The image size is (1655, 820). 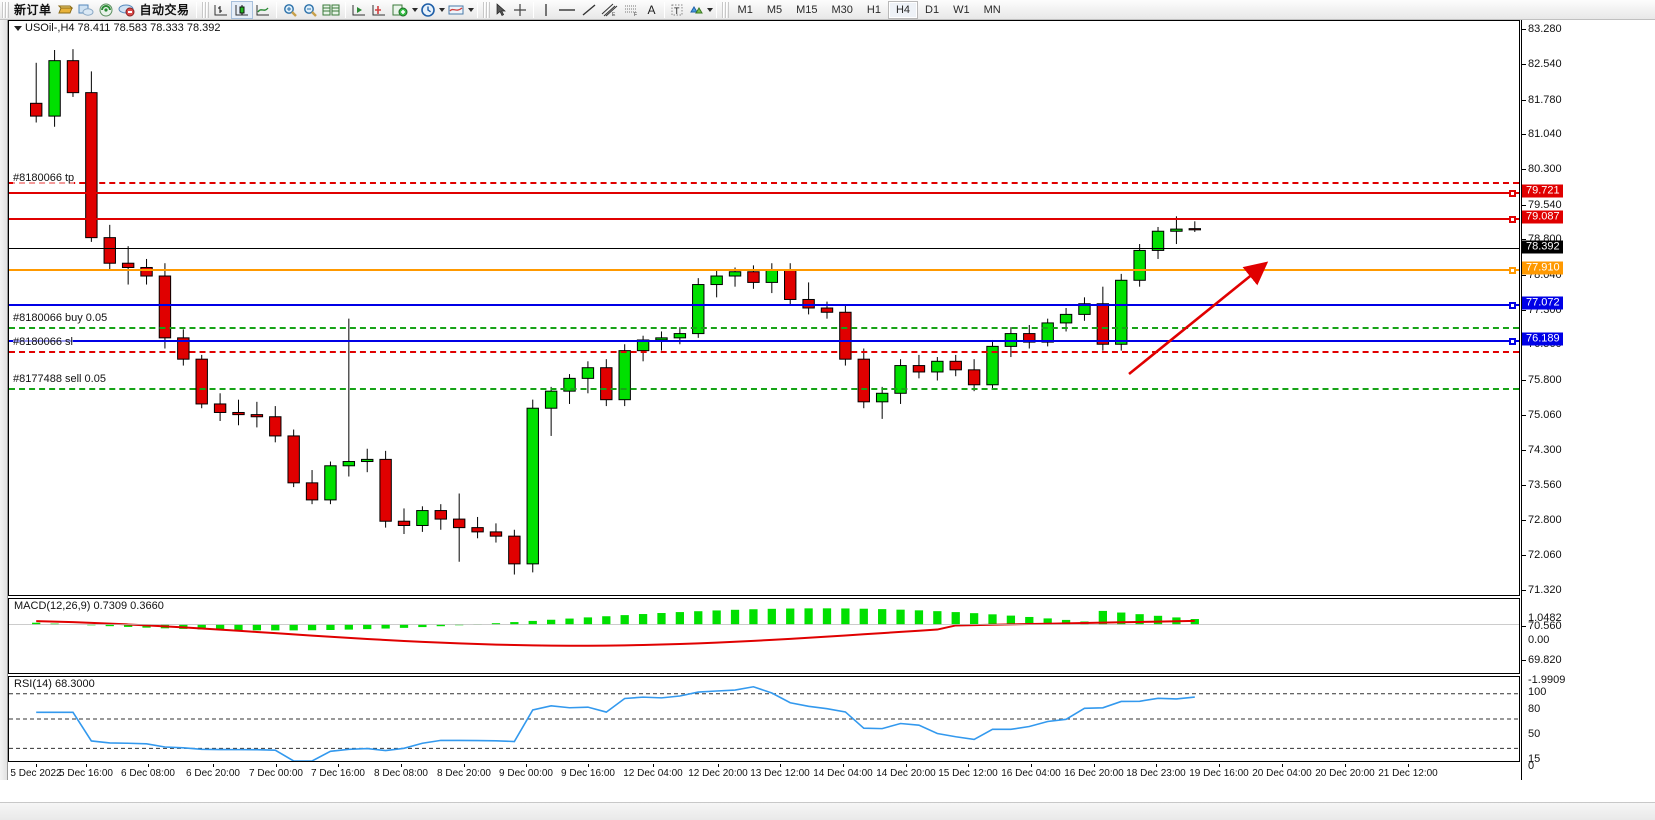 I want to click on price-chip-ora: 77.910, so click(x=1542, y=268).